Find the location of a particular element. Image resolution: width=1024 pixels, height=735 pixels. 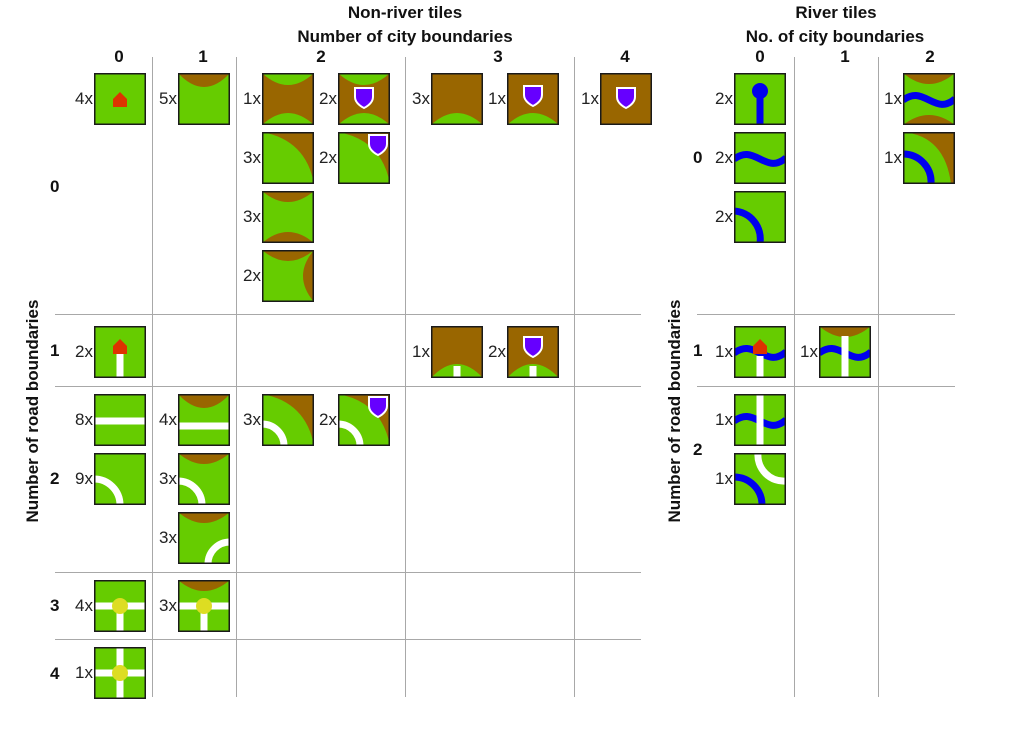

river-row-label-0: 0 is located at coordinates (698, 157).